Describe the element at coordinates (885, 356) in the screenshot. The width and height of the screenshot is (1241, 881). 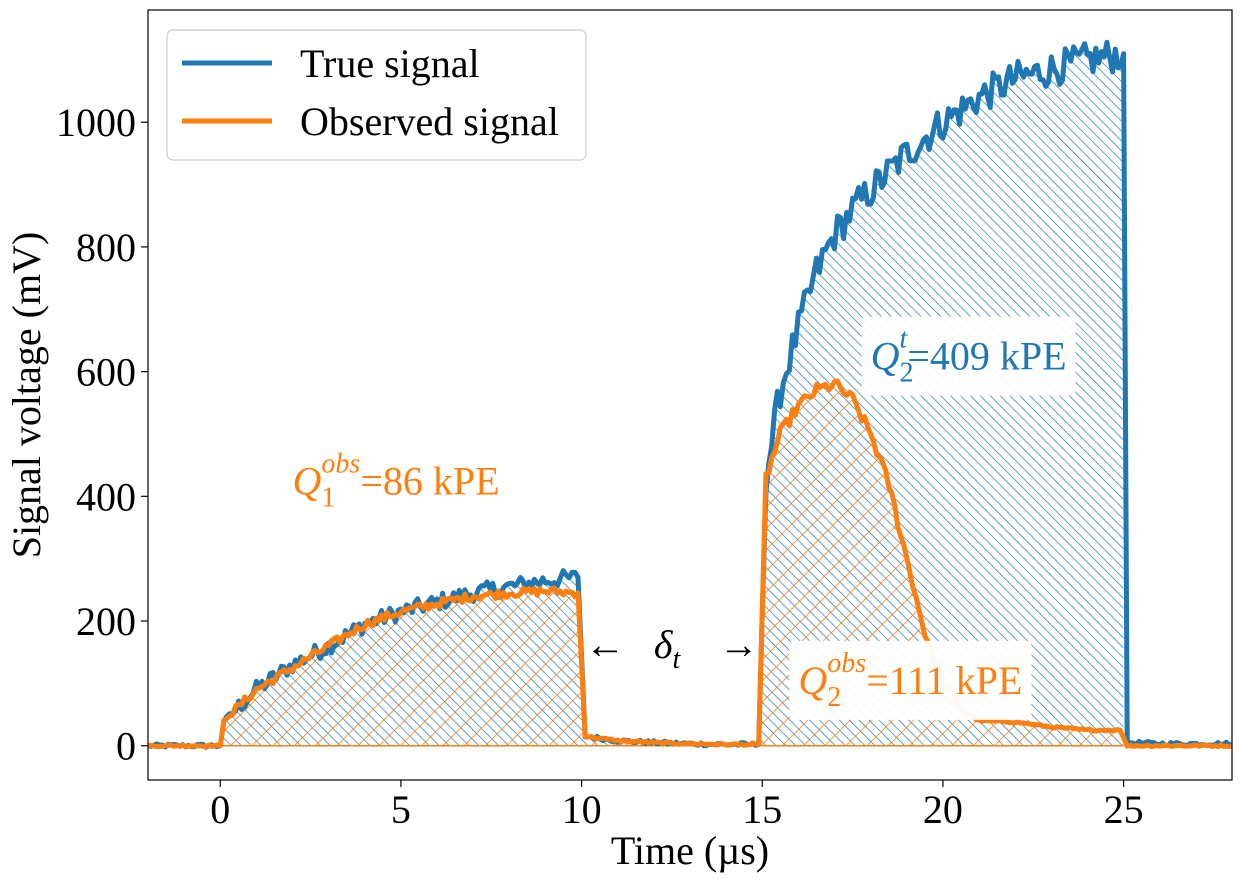
I see `q2-true-symbol: Q` at that location.